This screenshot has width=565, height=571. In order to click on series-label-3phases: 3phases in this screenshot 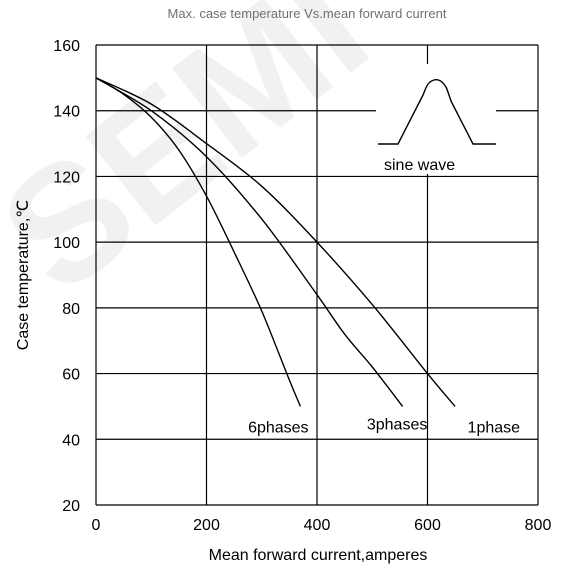, I will do `click(397, 424)`.